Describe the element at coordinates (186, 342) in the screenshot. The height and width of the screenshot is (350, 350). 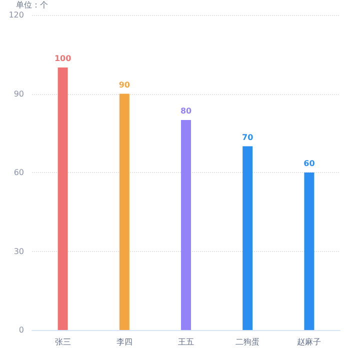
I see `x-tick-label: 王五` at that location.